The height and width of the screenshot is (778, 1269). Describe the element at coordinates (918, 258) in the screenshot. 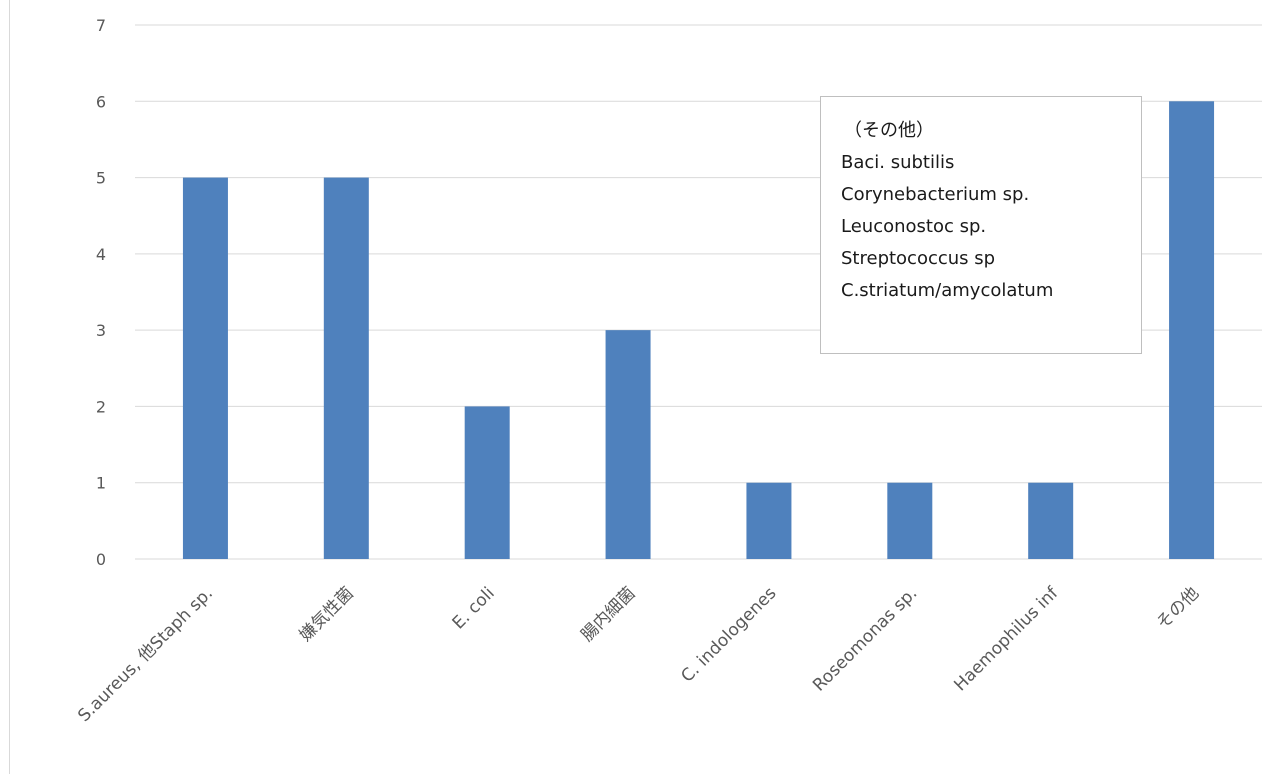

I see `annotation-line: Streptococcus sp` at that location.